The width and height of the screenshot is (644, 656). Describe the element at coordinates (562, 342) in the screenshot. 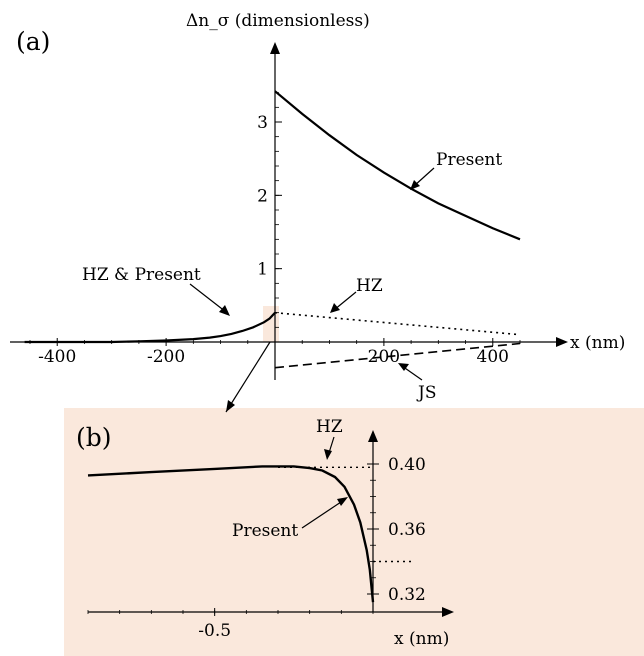

I see `panel-a-x-axis-arrow` at that location.